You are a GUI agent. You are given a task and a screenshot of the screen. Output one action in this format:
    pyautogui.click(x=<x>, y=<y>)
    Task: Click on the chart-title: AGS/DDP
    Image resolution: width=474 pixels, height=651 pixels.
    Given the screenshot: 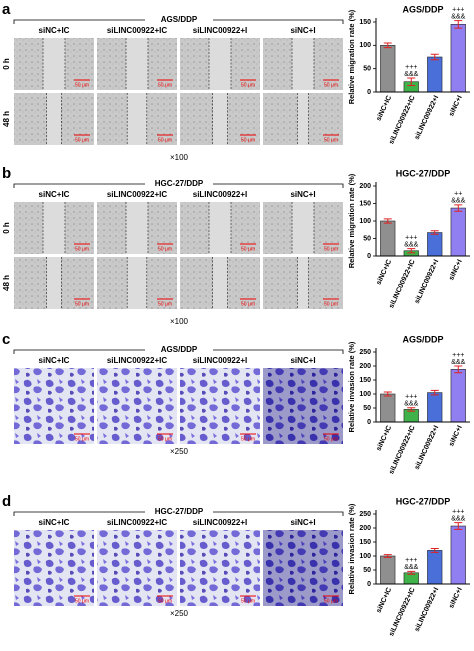 What is the action you would take?
    pyautogui.click(x=422, y=339)
    